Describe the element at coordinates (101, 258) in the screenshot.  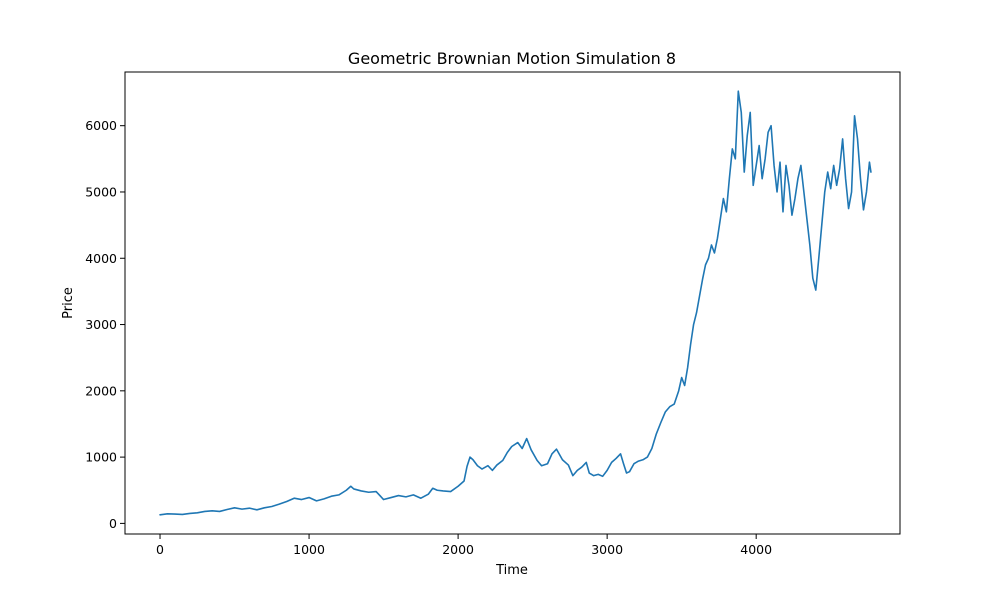
I see `y-tick-label: 4000` at that location.